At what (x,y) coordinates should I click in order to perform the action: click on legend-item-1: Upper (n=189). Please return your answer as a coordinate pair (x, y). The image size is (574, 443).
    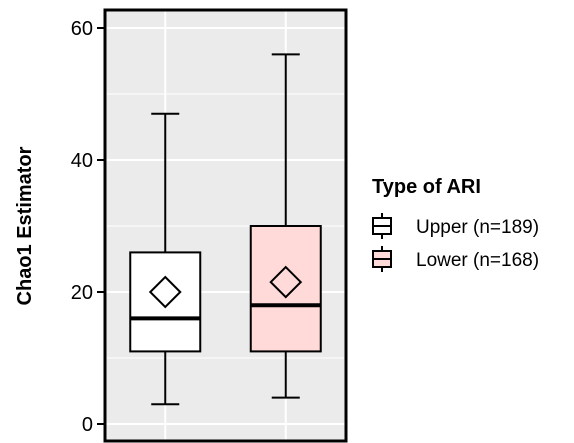
    Looking at the image, I should click on (455, 226).